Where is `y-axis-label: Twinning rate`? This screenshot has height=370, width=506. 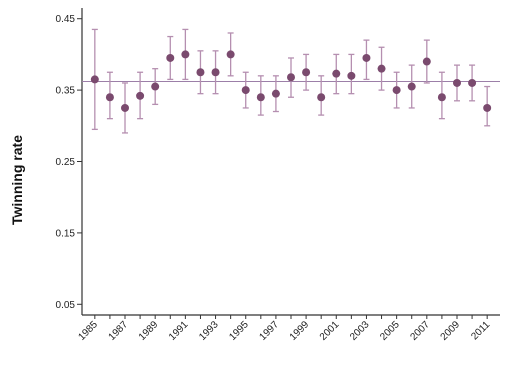 y-axis-label: Twinning rate is located at coordinates (17, 180).